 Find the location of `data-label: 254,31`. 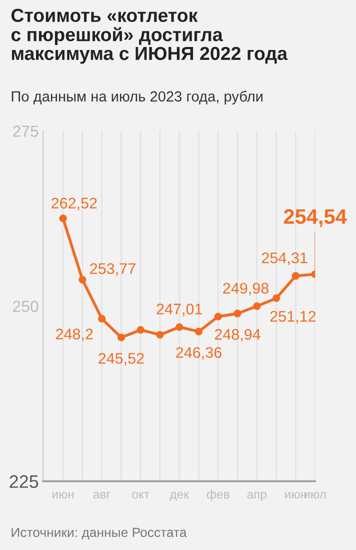

data-label: 254,31 is located at coordinates (285, 259).